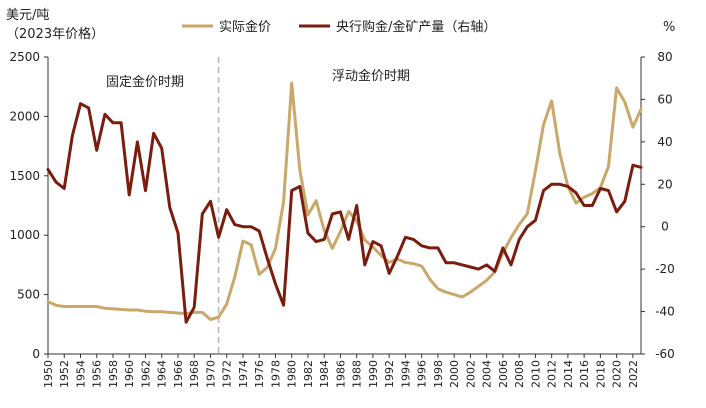 The width and height of the screenshot is (706, 408). What do you see at coordinates (324, 374) in the screenshot?
I see `x-tick-label: 1984` at bounding box center [324, 374].